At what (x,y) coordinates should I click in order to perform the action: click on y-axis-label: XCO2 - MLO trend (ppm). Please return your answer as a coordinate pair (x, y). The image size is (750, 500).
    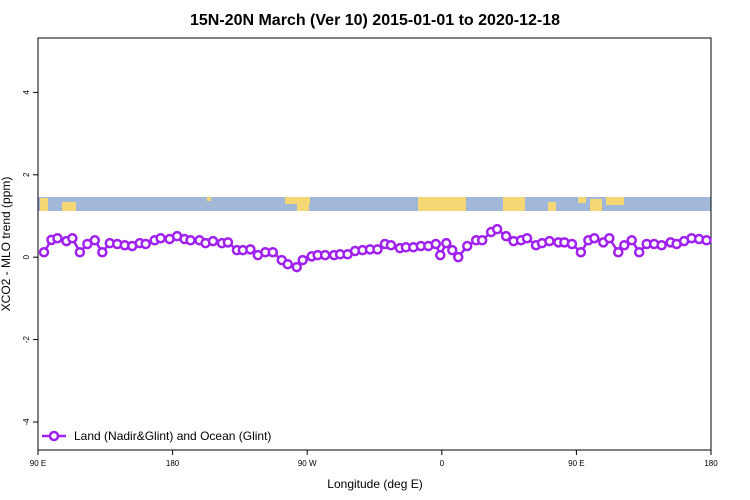
    Looking at the image, I should click on (6, 244).